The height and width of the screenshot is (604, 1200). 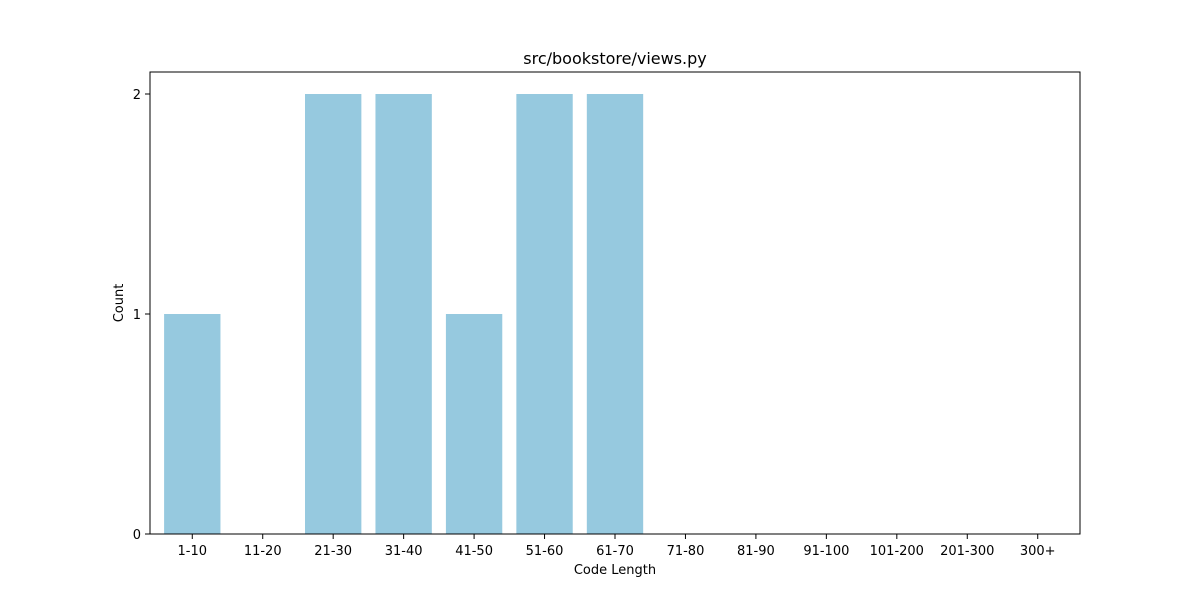 What do you see at coordinates (545, 551) in the screenshot?
I see `x-tick-label: 51-60` at bounding box center [545, 551].